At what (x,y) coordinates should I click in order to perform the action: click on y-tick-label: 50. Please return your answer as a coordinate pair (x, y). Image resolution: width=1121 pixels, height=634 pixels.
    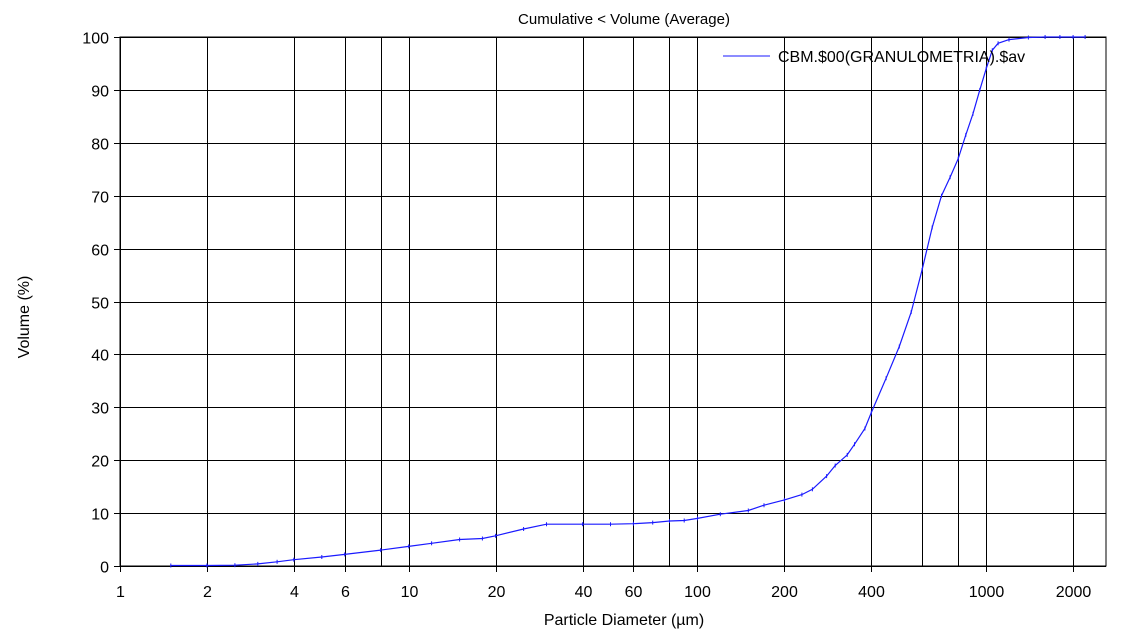
    Looking at the image, I should click on (100, 304).